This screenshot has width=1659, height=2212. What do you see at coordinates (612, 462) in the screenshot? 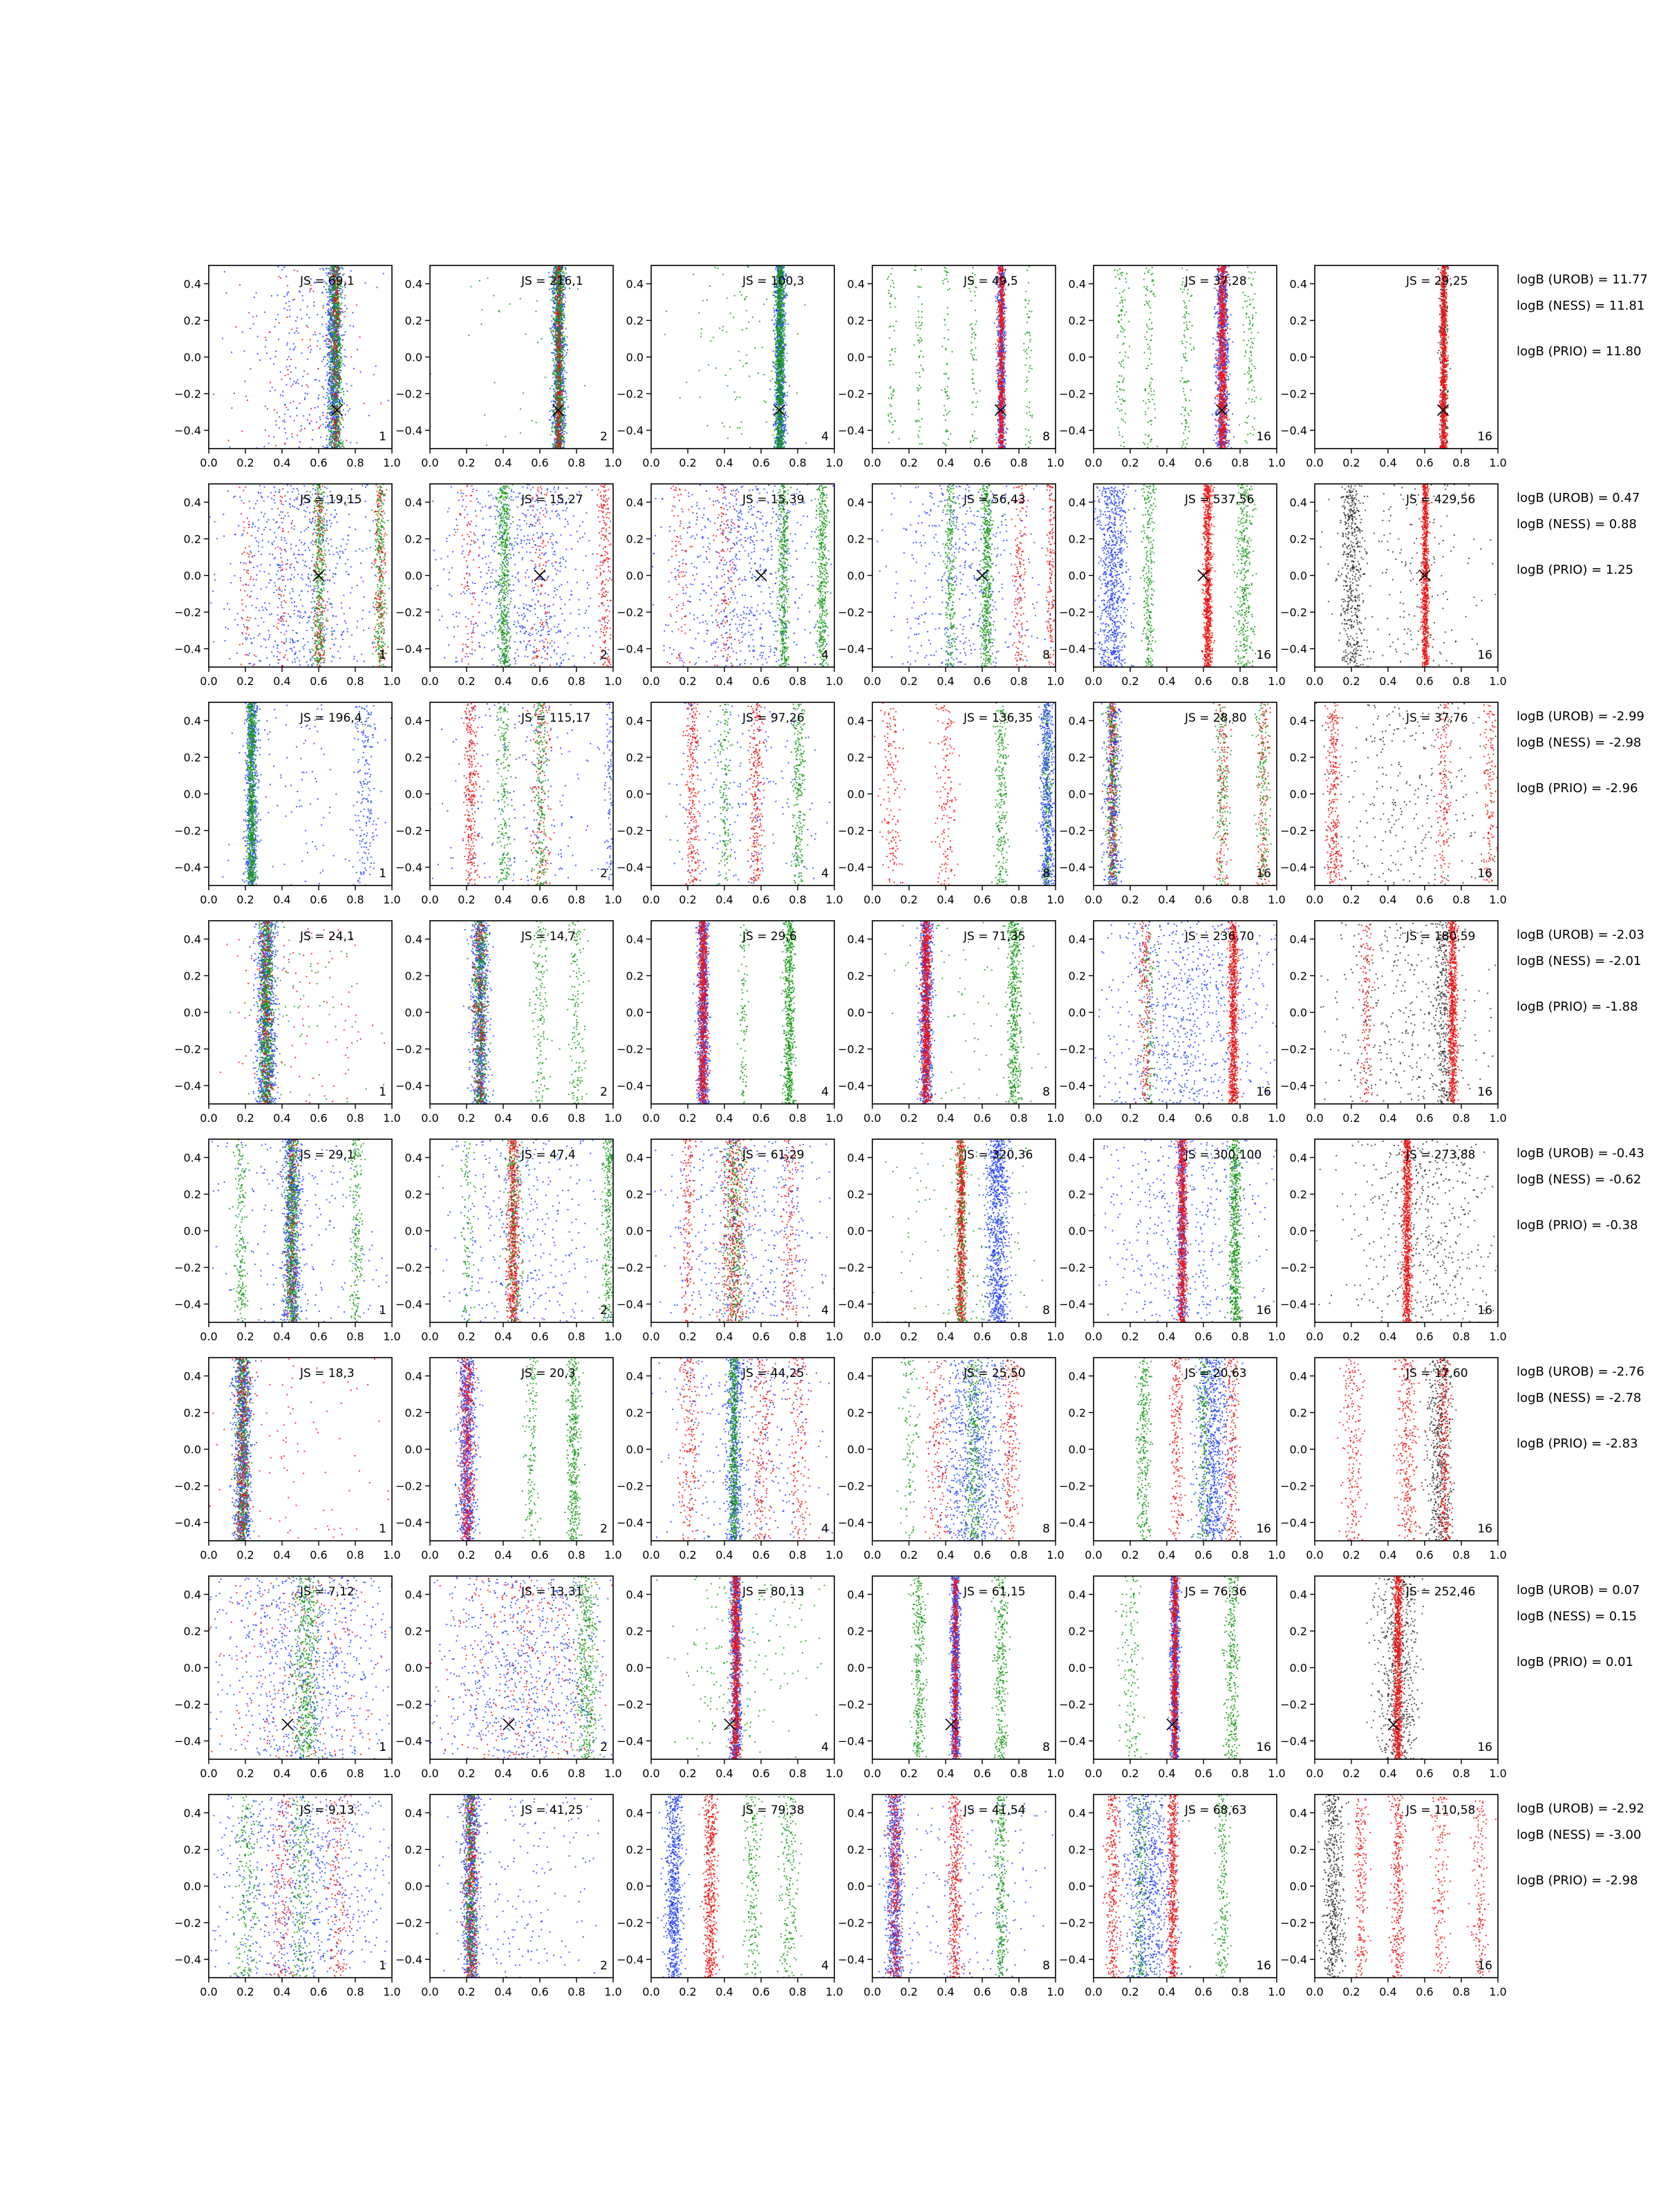
I see `x-tick-label: 1.0` at bounding box center [612, 462].